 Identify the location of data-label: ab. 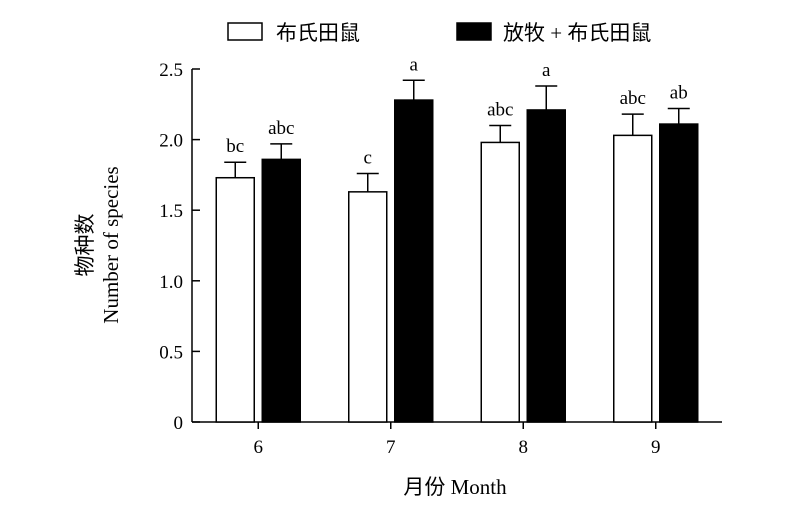
(679, 93).